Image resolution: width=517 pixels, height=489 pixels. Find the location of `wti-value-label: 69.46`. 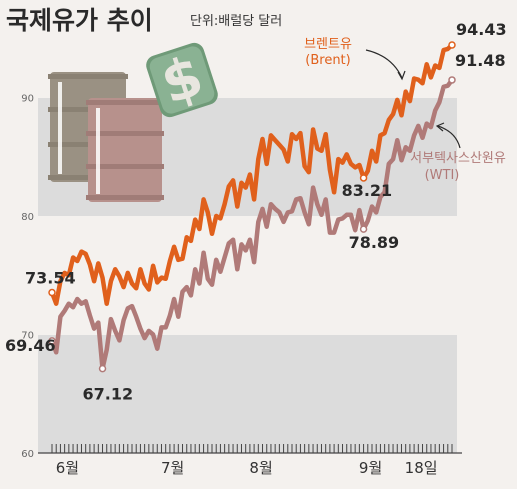

wti-value-label: 69.46 is located at coordinates (30, 345).